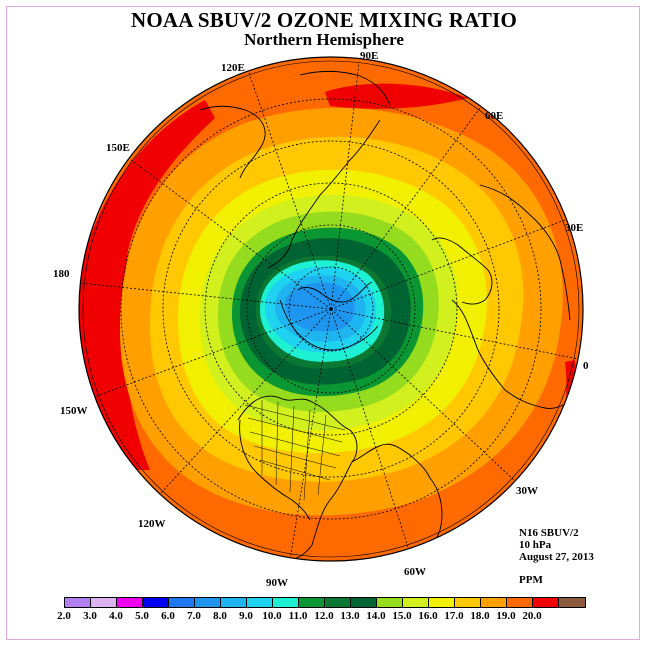  I want to click on colorbar-tick-label: 20.0, so click(532, 616).